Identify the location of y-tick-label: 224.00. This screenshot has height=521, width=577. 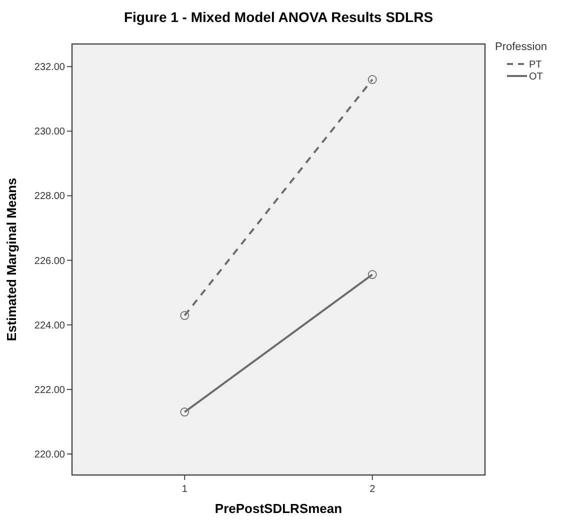
(50, 326).